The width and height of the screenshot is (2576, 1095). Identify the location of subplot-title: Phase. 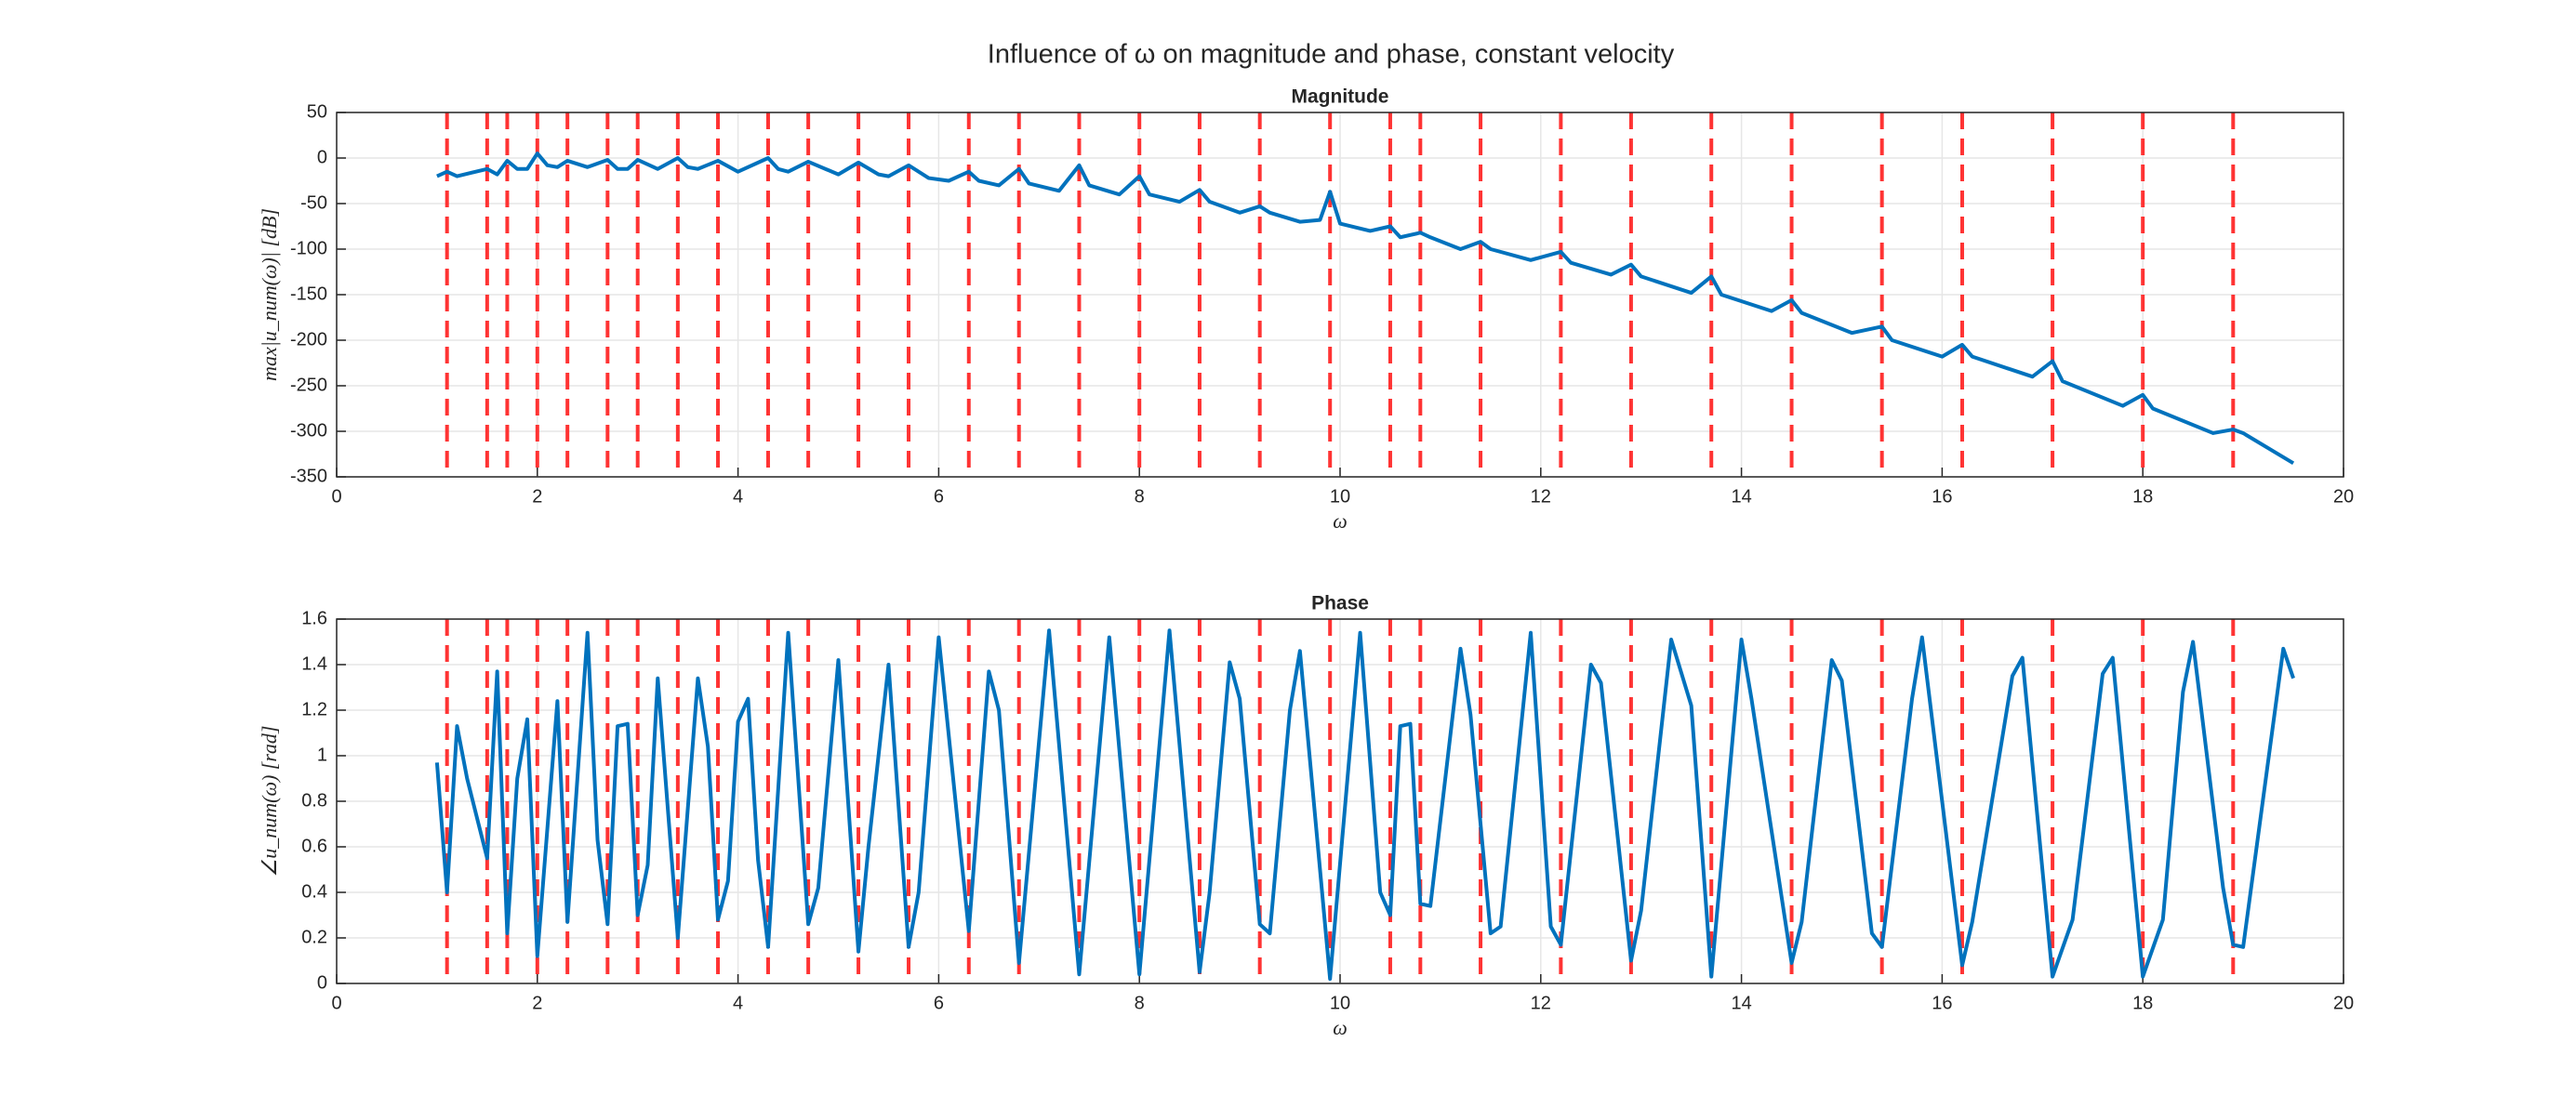
(1340, 603).